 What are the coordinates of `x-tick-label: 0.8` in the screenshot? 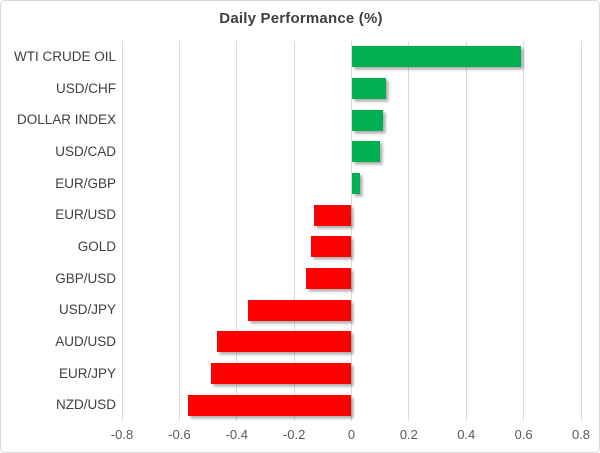 It's located at (581, 434).